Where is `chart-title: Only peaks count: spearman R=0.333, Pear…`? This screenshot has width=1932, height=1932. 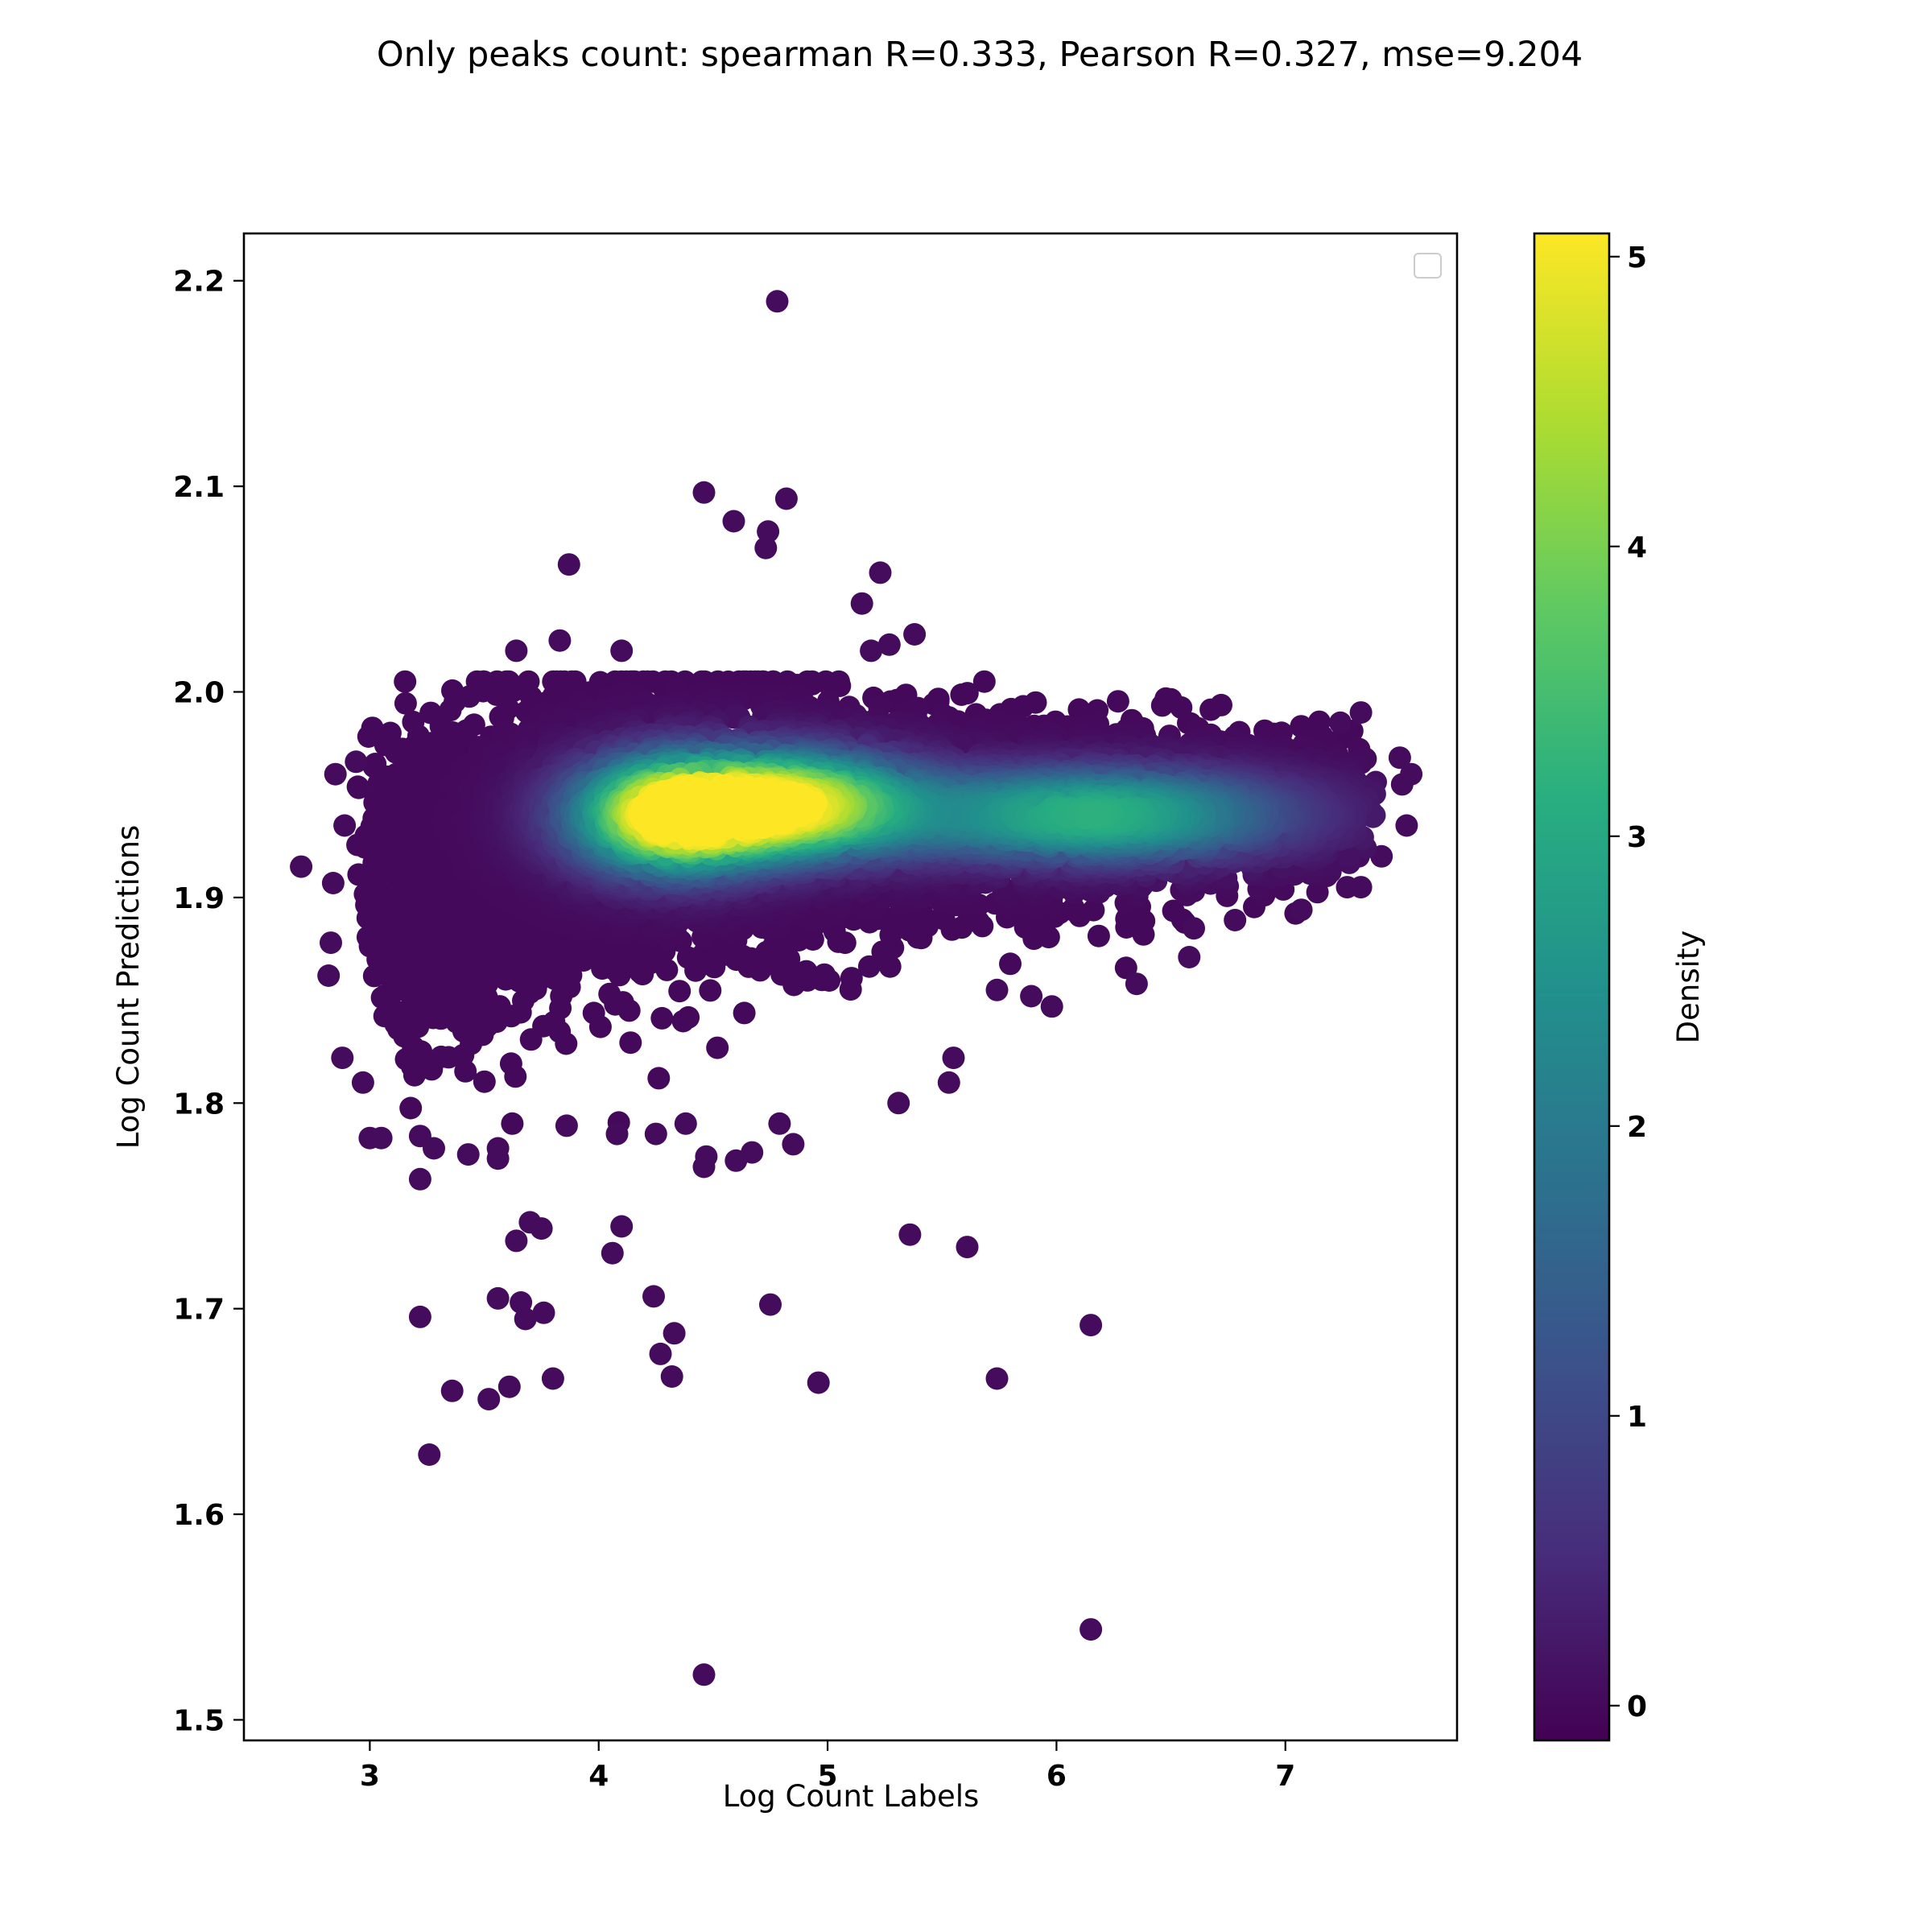
chart-title: Only peaks count: spearman R=0.333, Pear… is located at coordinates (980, 55).